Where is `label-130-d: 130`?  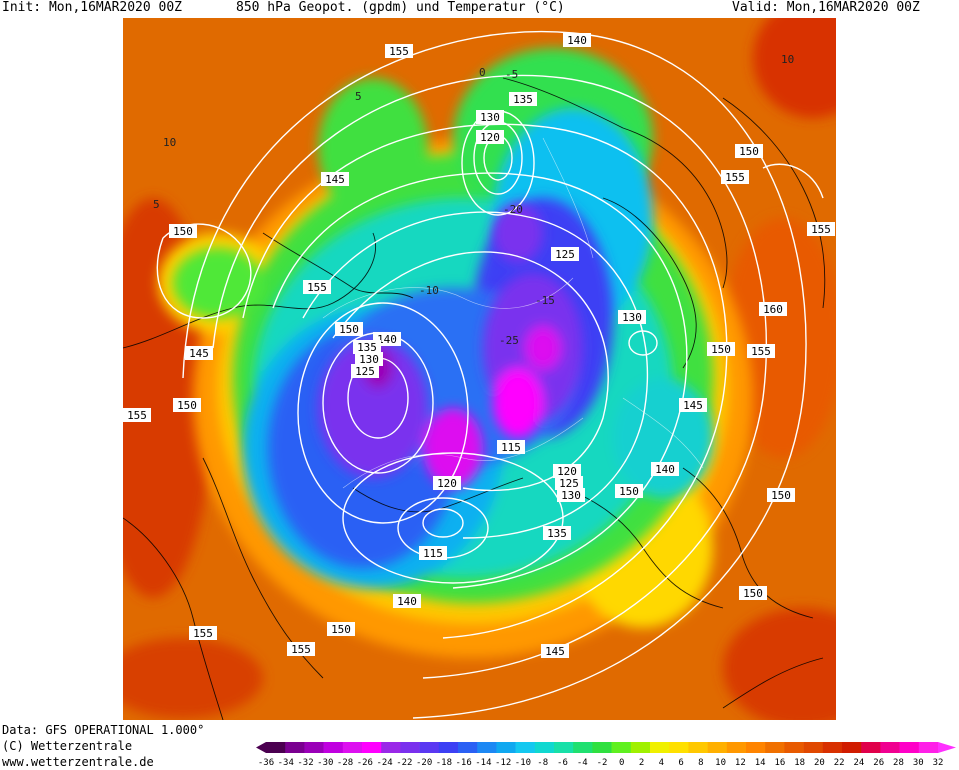
label-130-d: 130 is located at coordinates (571, 495).